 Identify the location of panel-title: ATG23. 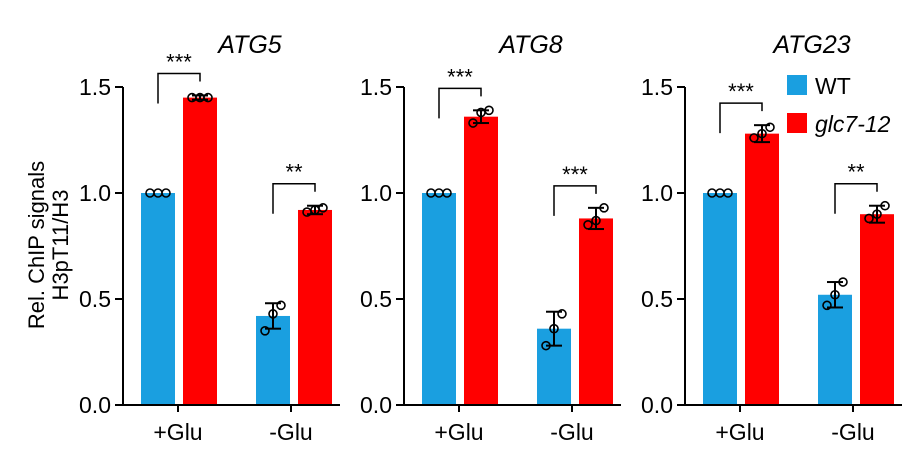
(810, 45).